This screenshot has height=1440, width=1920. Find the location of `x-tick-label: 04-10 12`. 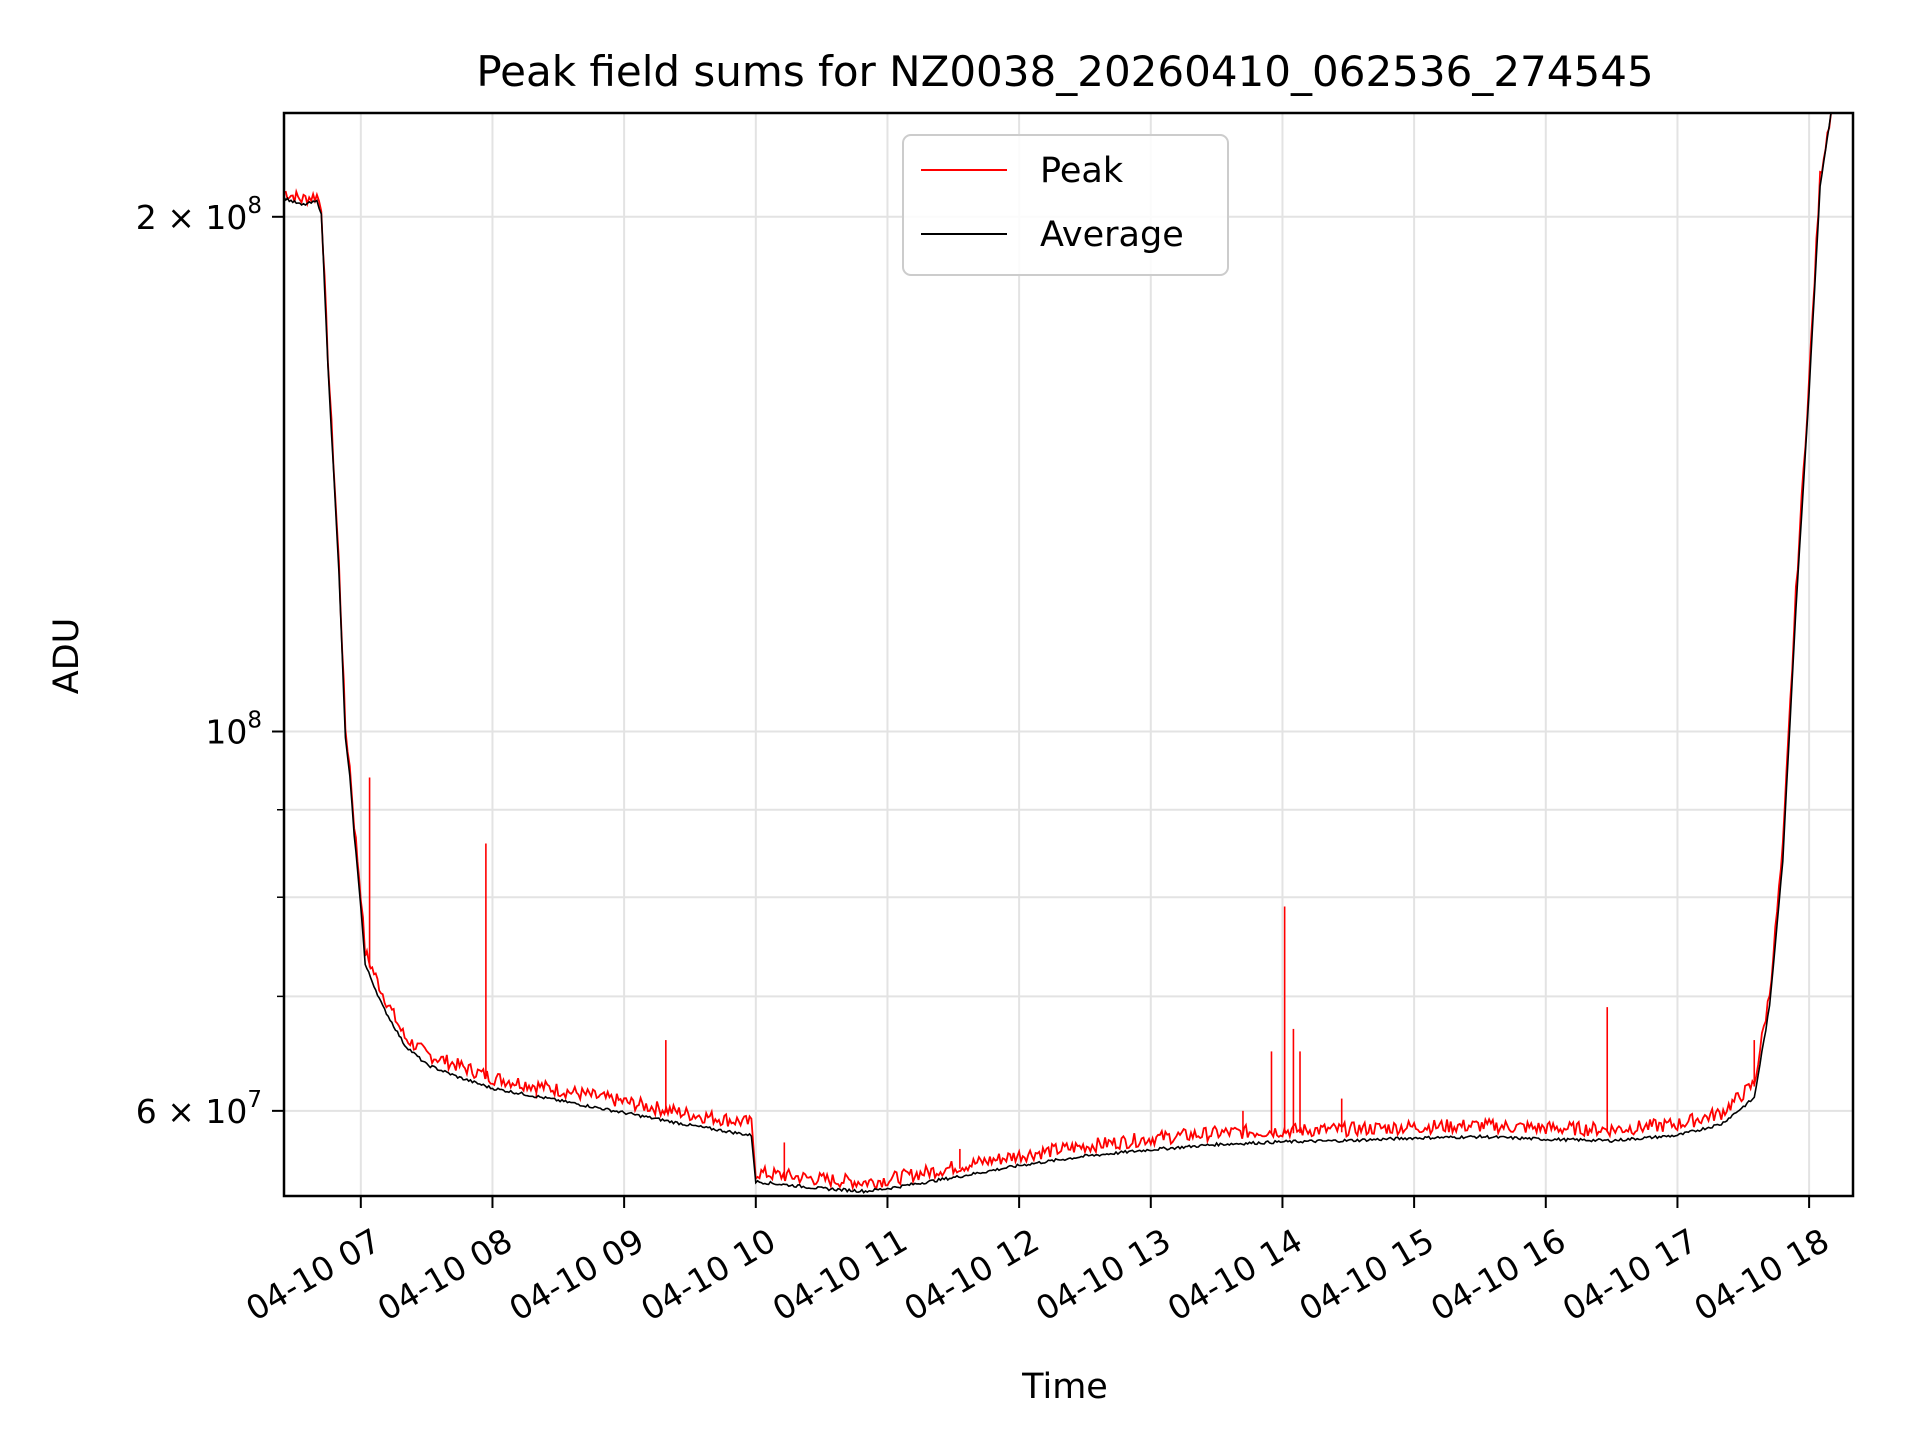

x-tick-label: 04-10 12 is located at coordinates (972, 1275).